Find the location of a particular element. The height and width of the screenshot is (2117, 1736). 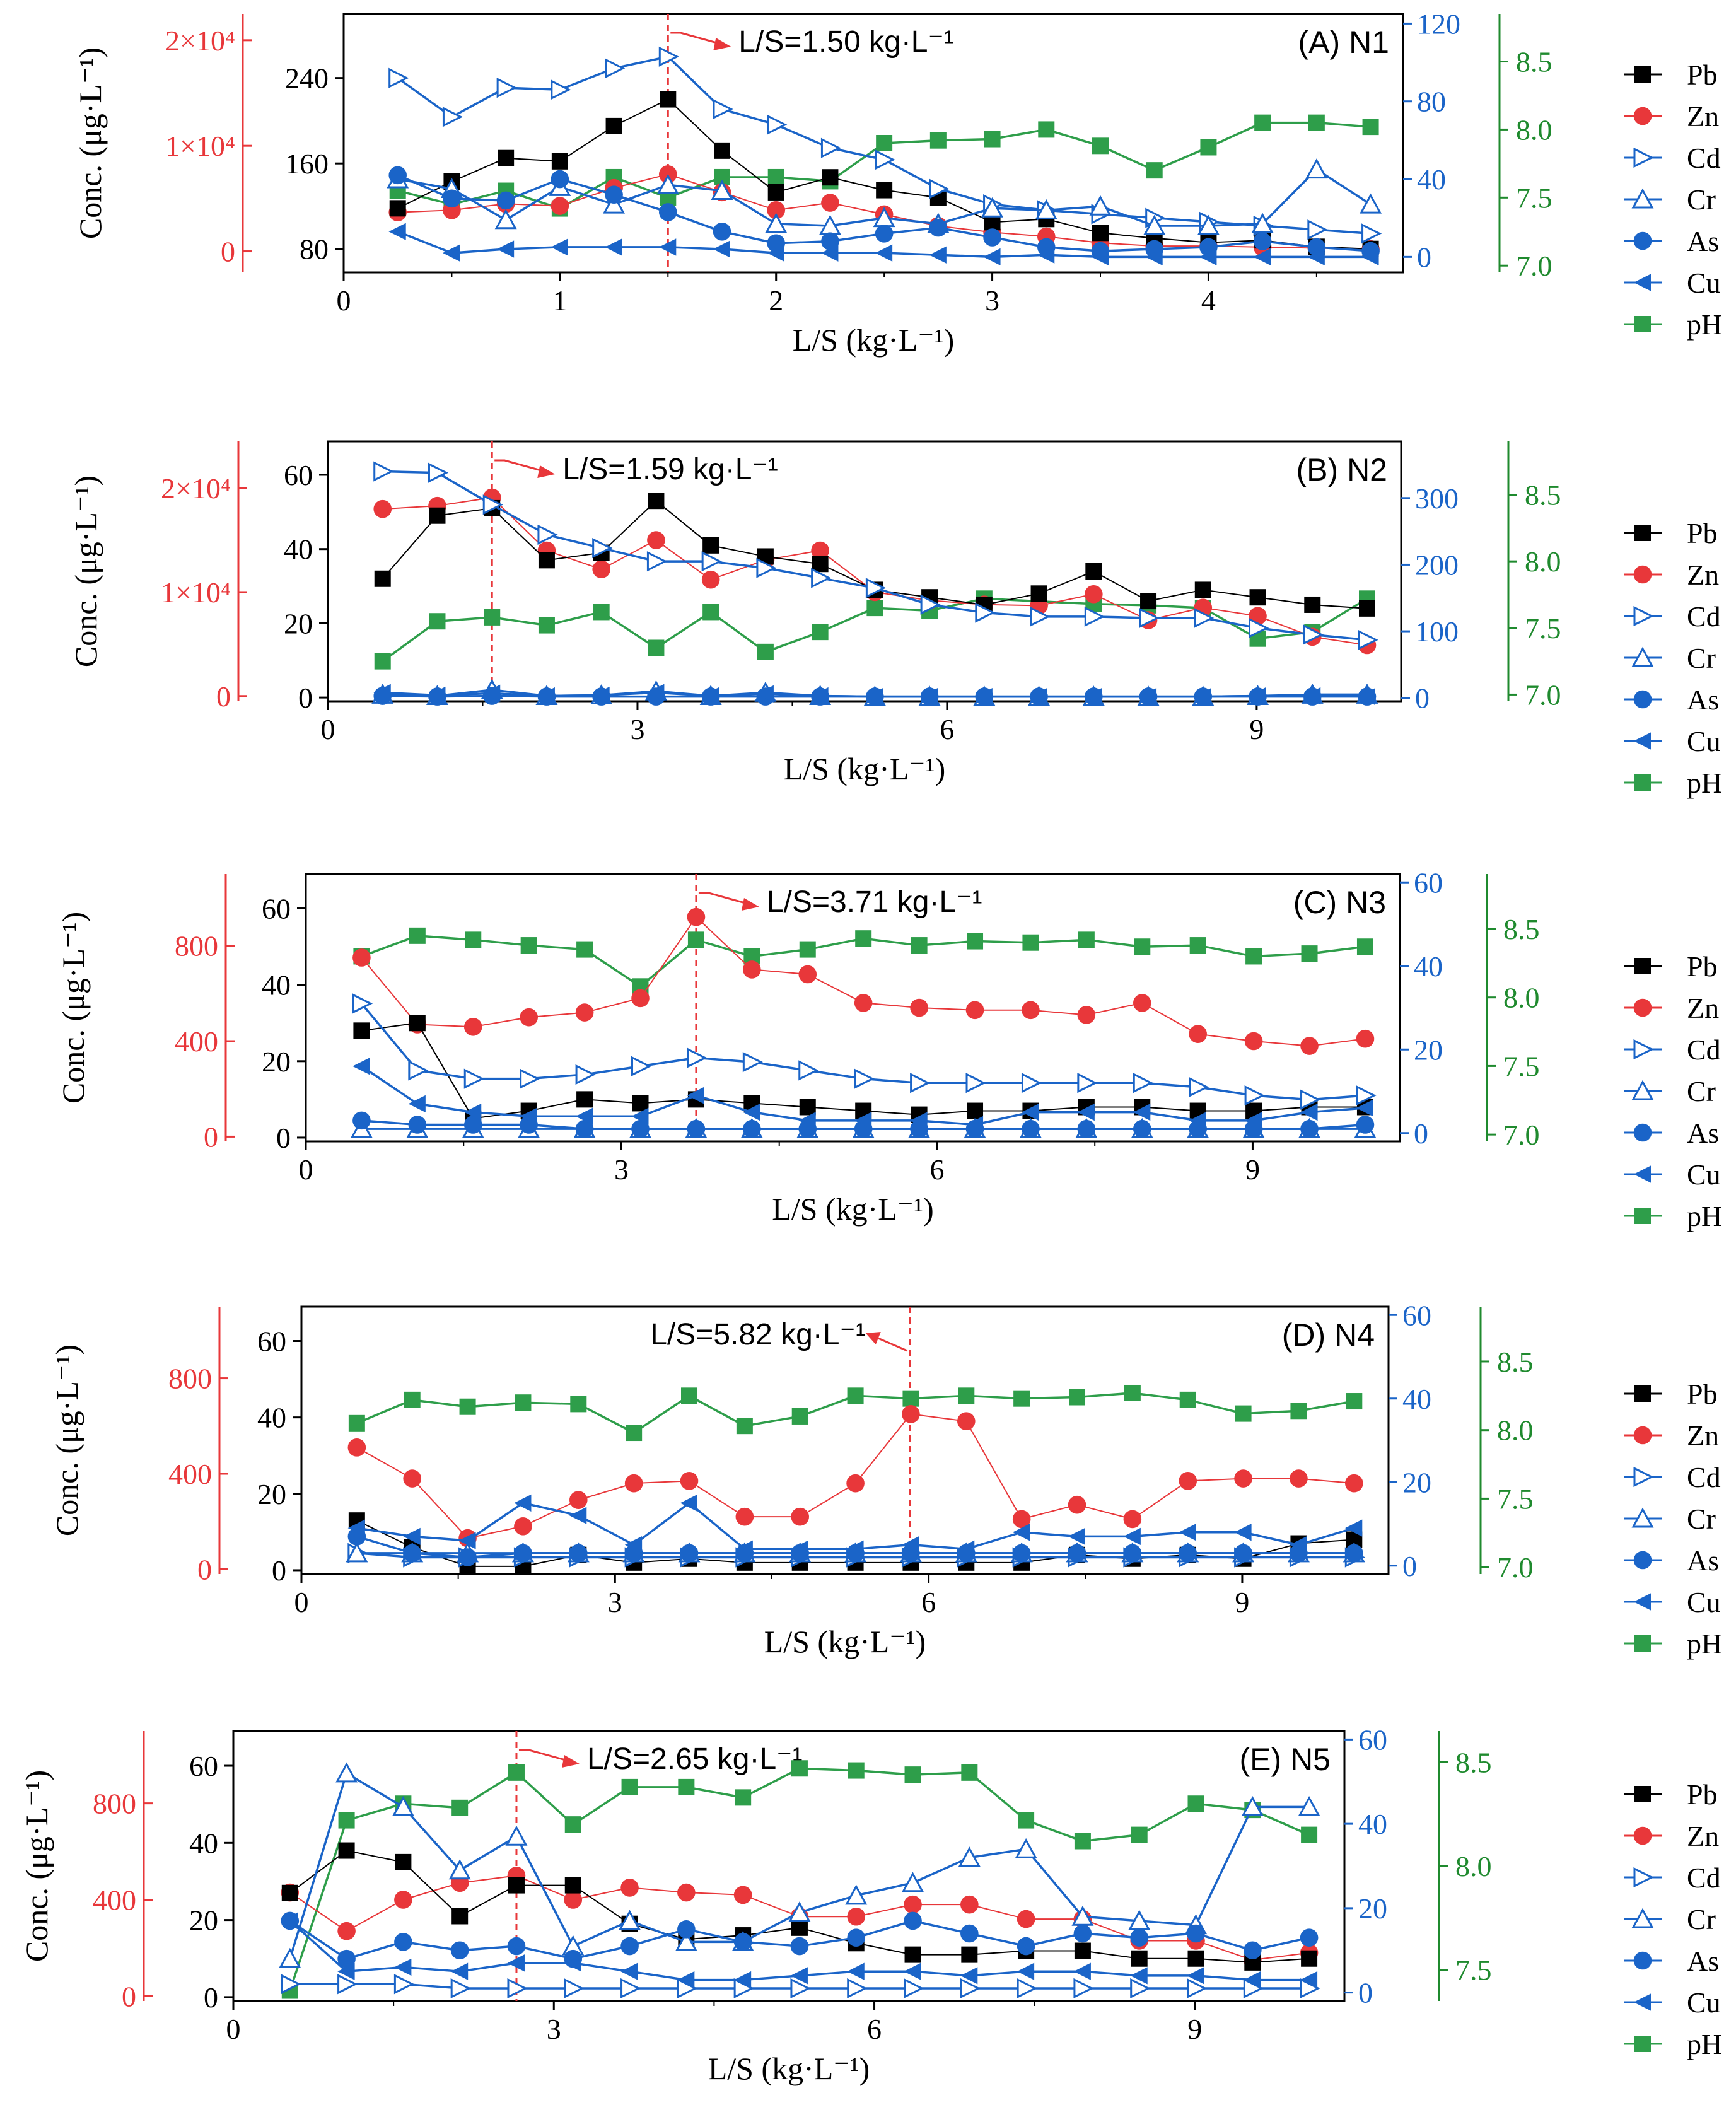

panel-label: (A) N1 is located at coordinates (1343, 42).